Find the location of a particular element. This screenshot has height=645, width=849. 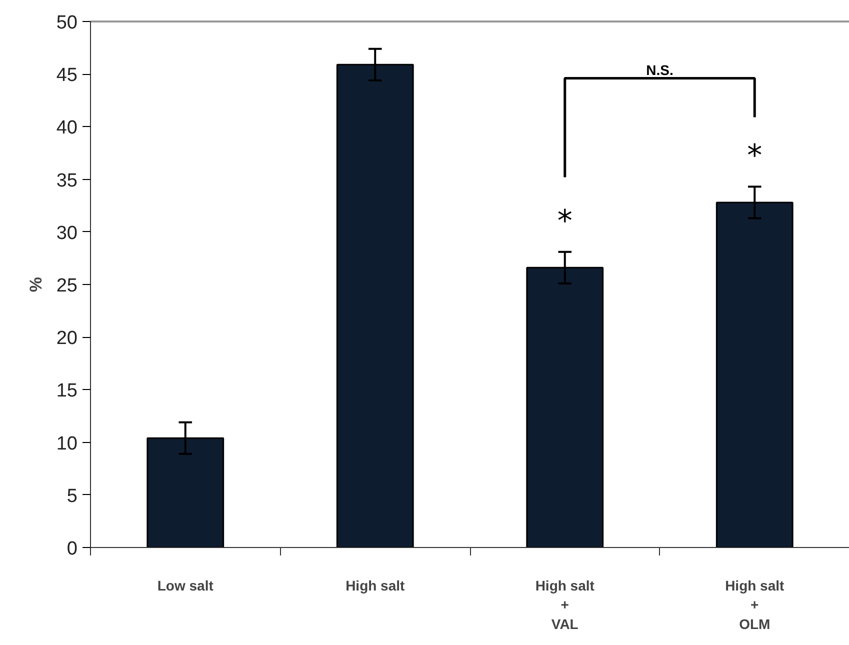

annotation: N.S. is located at coordinates (660, 70).